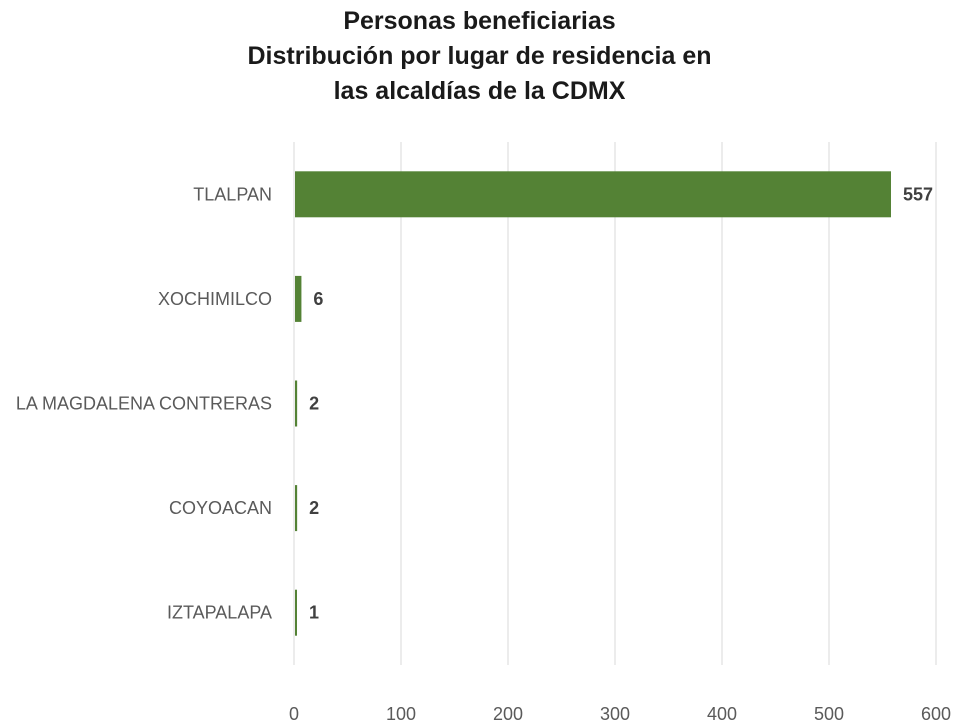 This screenshot has height=726, width=959. I want to click on x-tick-label: 600, so click(936, 714).